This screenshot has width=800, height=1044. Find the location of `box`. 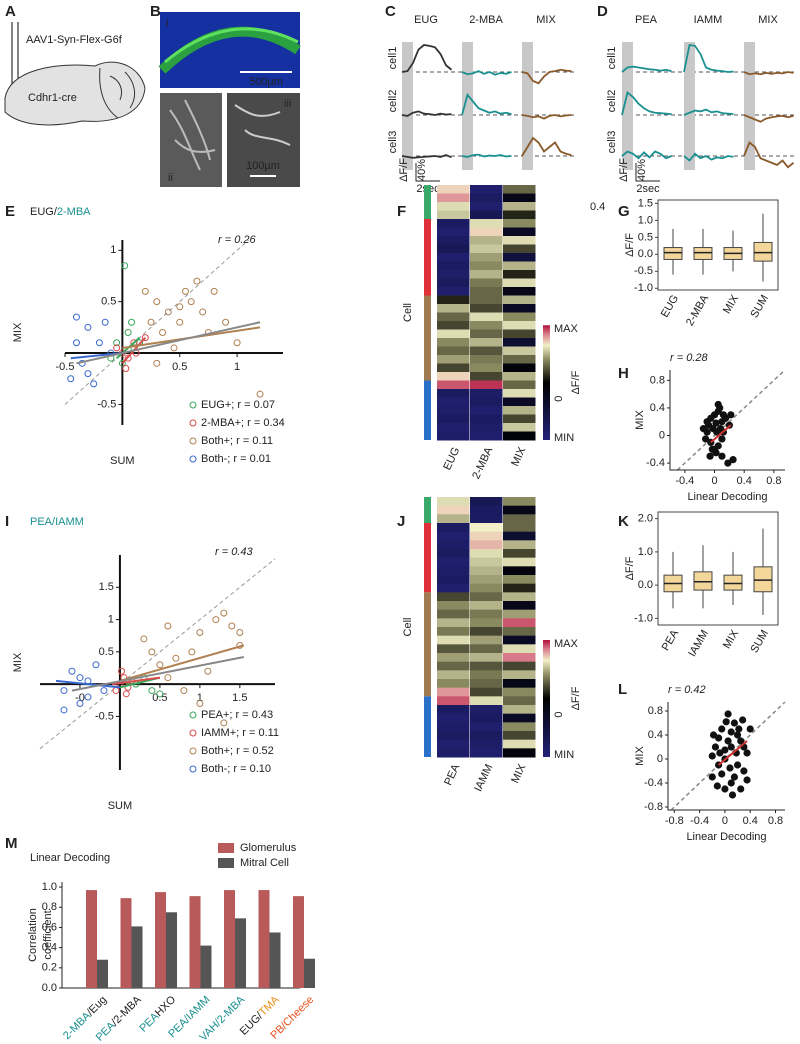

box is located at coordinates (763, 579).